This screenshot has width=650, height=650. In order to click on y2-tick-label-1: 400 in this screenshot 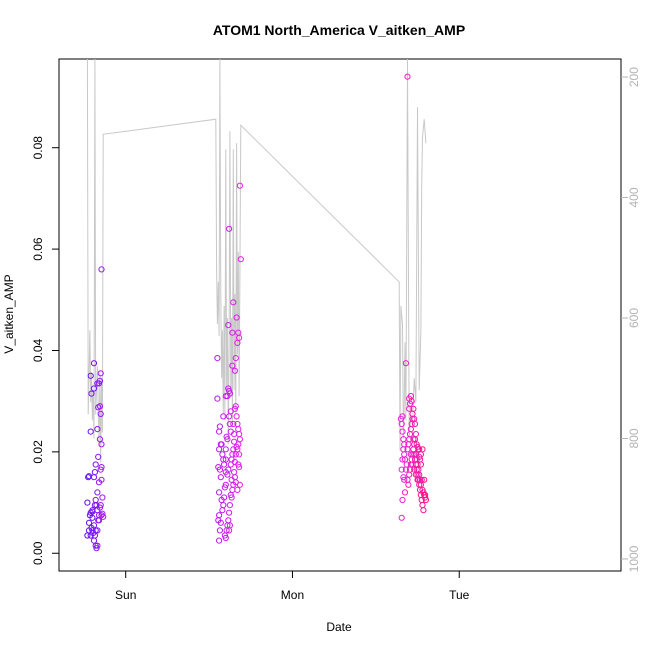, I will do `click(634, 197)`.